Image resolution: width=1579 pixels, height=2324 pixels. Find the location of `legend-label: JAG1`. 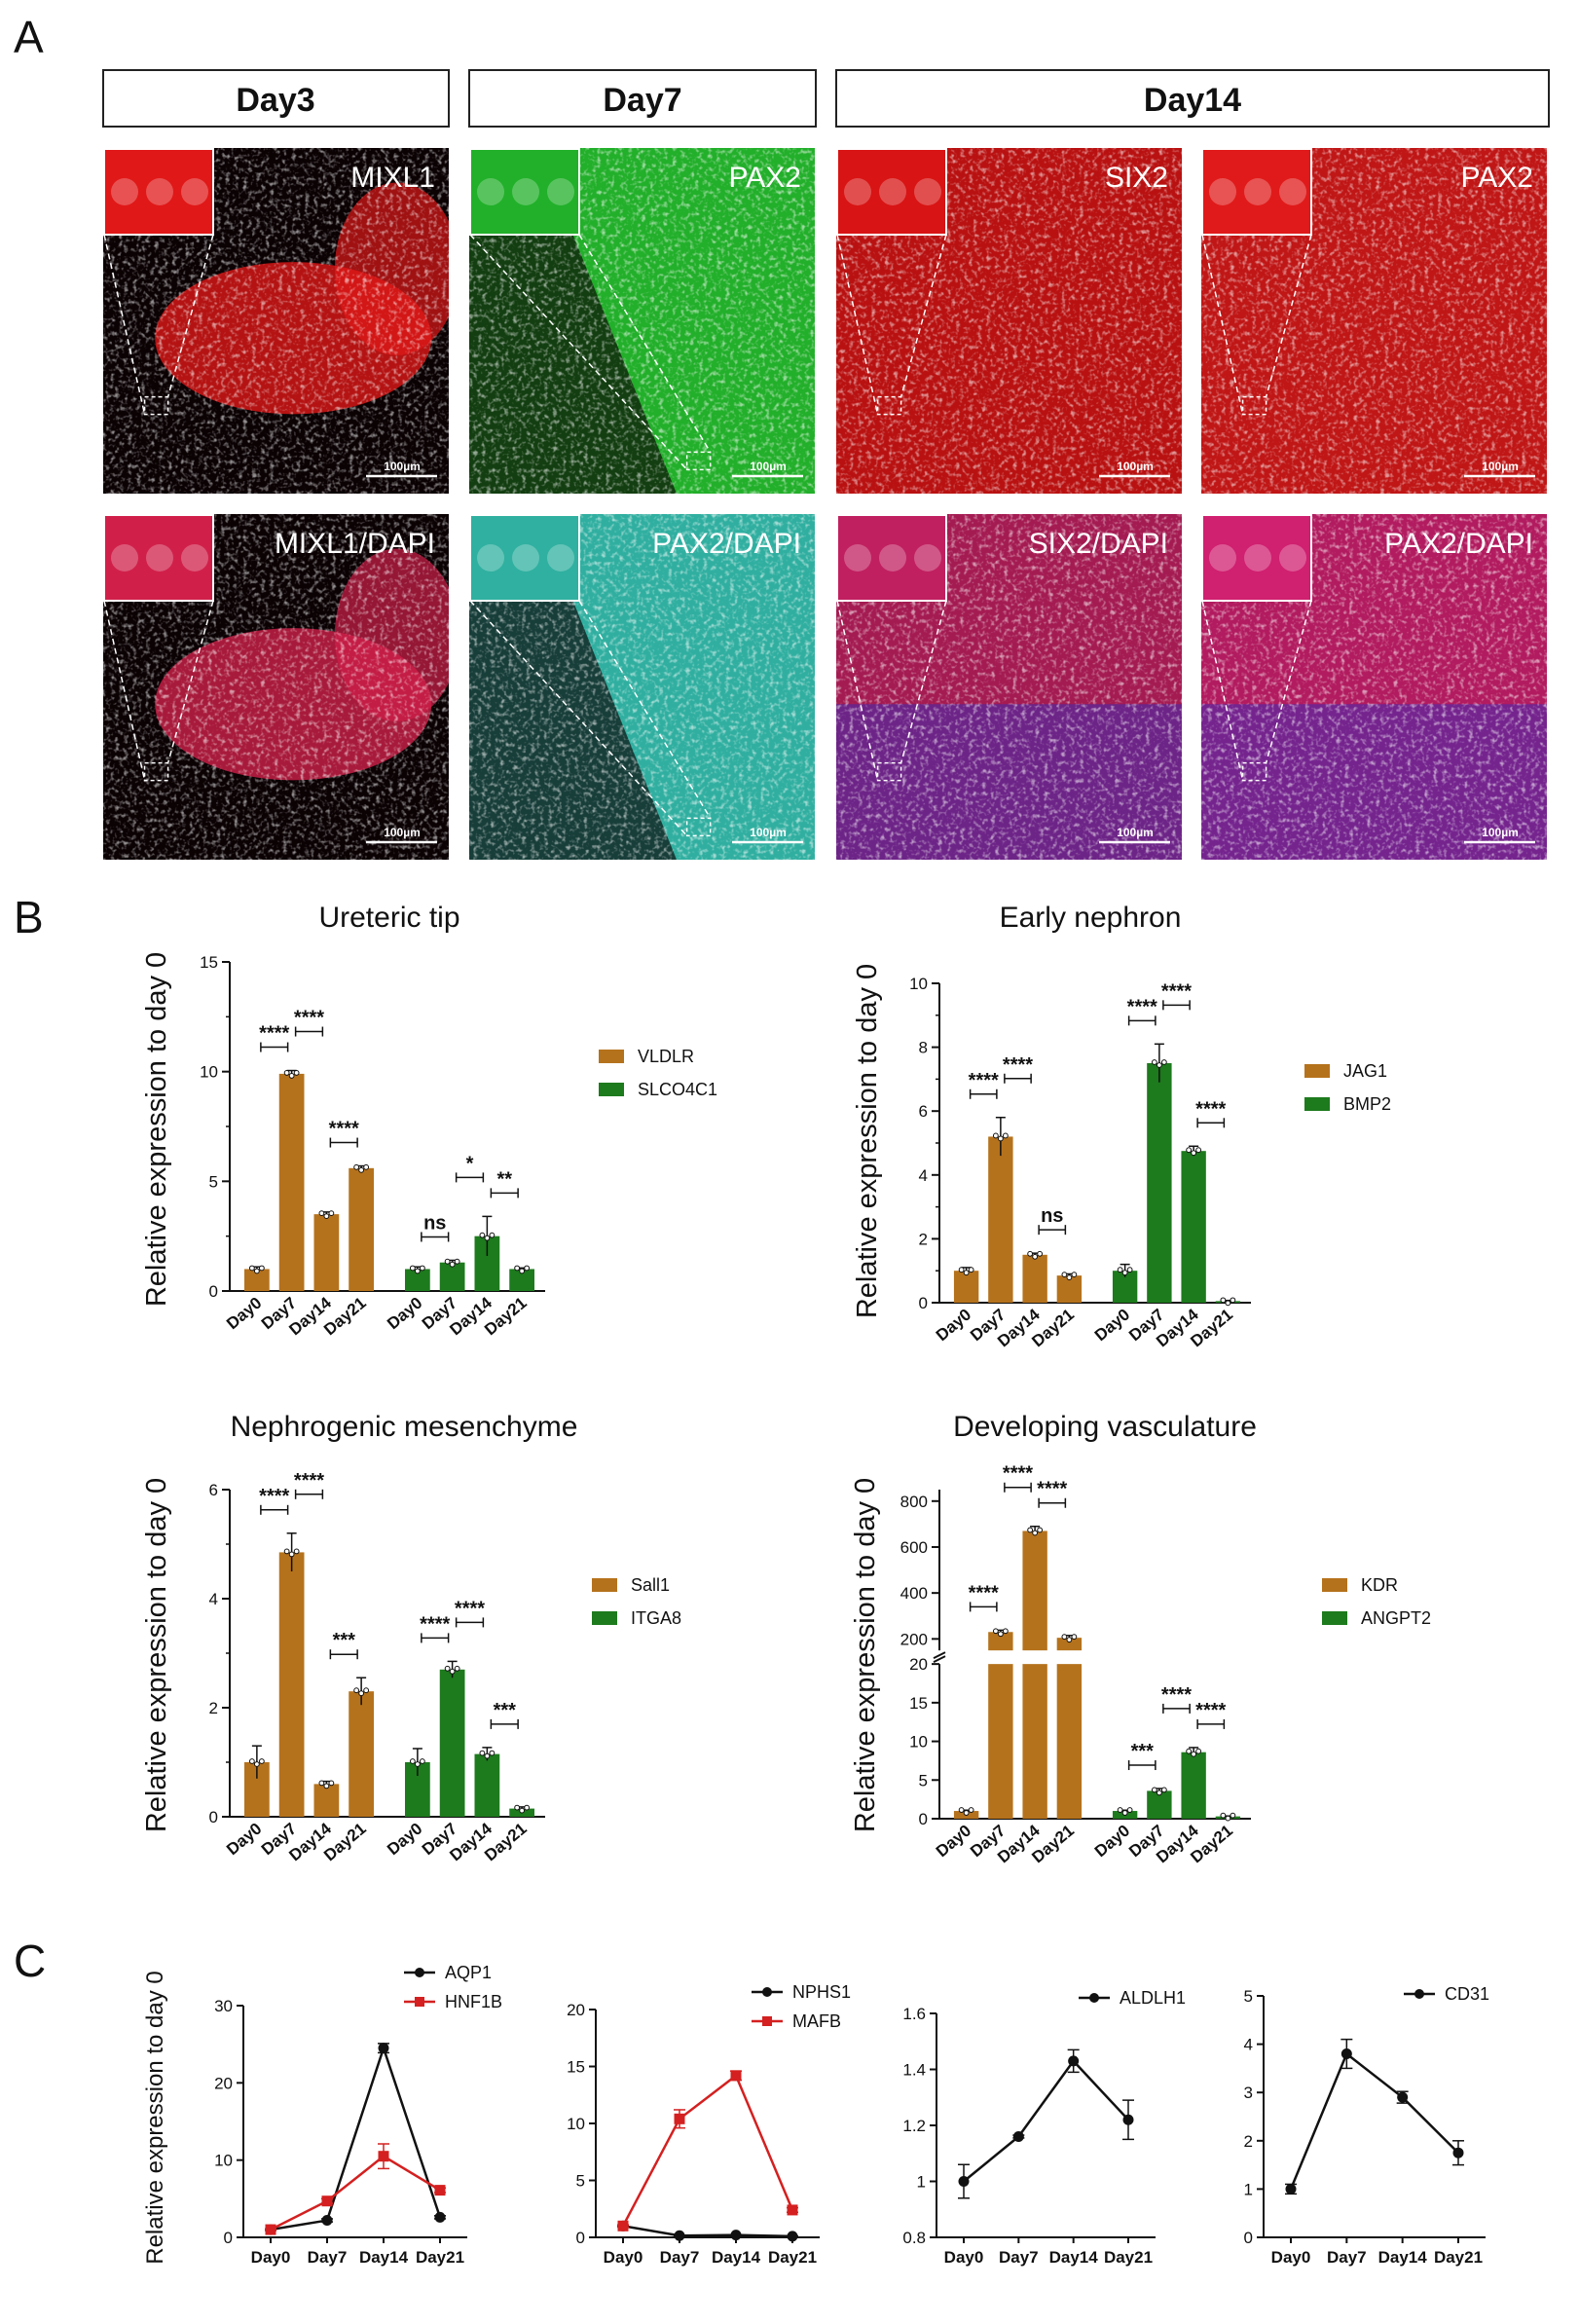

legend-label: JAG1 is located at coordinates (1365, 1071).